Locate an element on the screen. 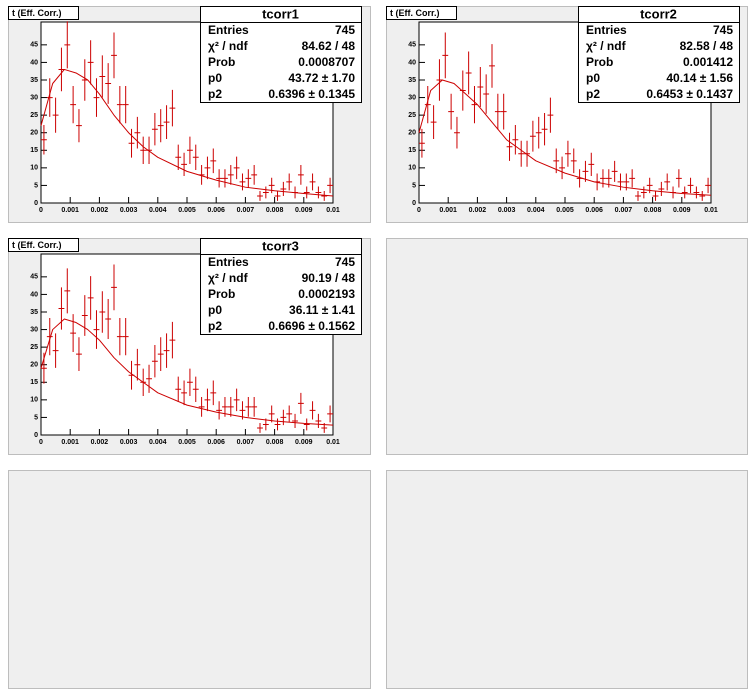  stats-value: 90.19 / 48 is located at coordinates (329, 278).